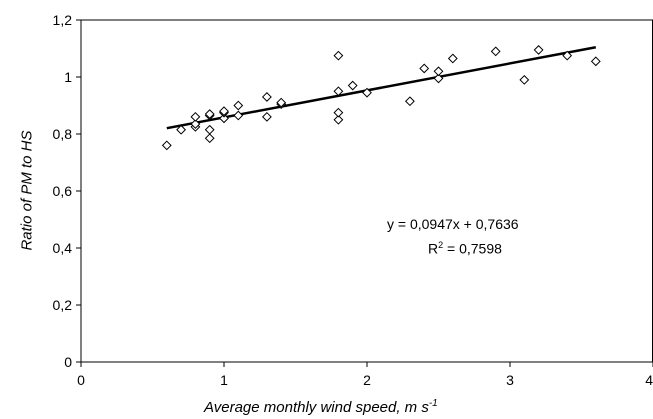 This screenshot has height=419, width=653. I want to click on trendline, so click(381, 87).